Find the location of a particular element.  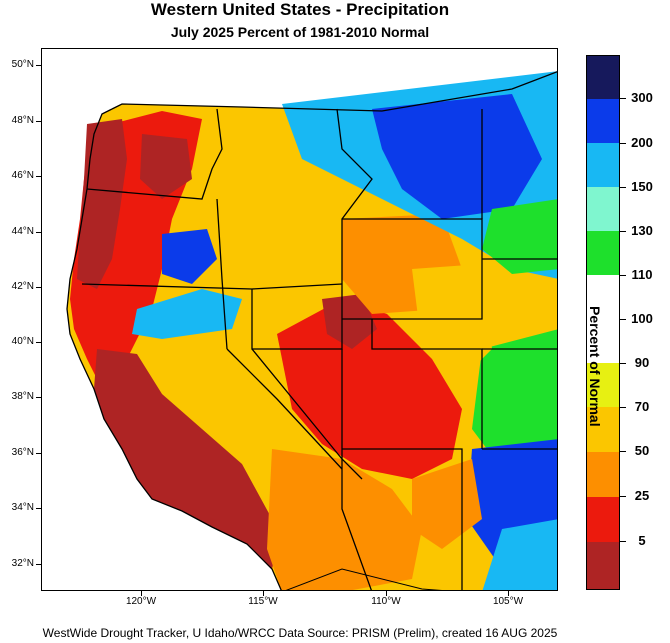

lon-label-105: 105°W is located at coordinates (508, 601).